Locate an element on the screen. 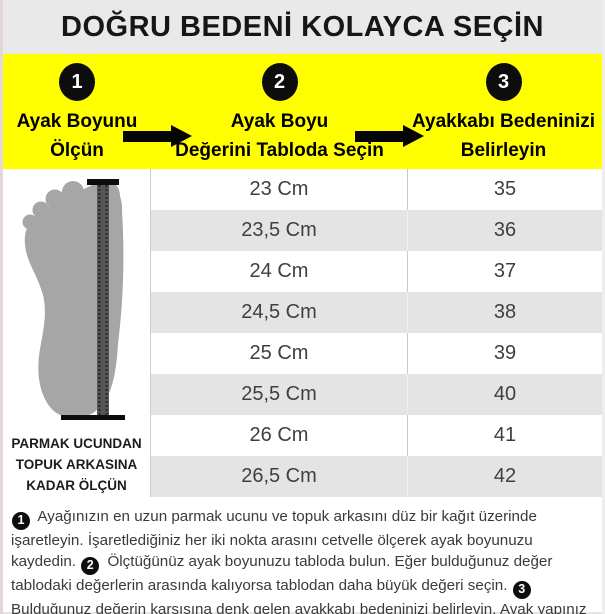 The width and height of the screenshot is (605, 614). foot-length-cell: 23 Cm is located at coordinates (279, 189).